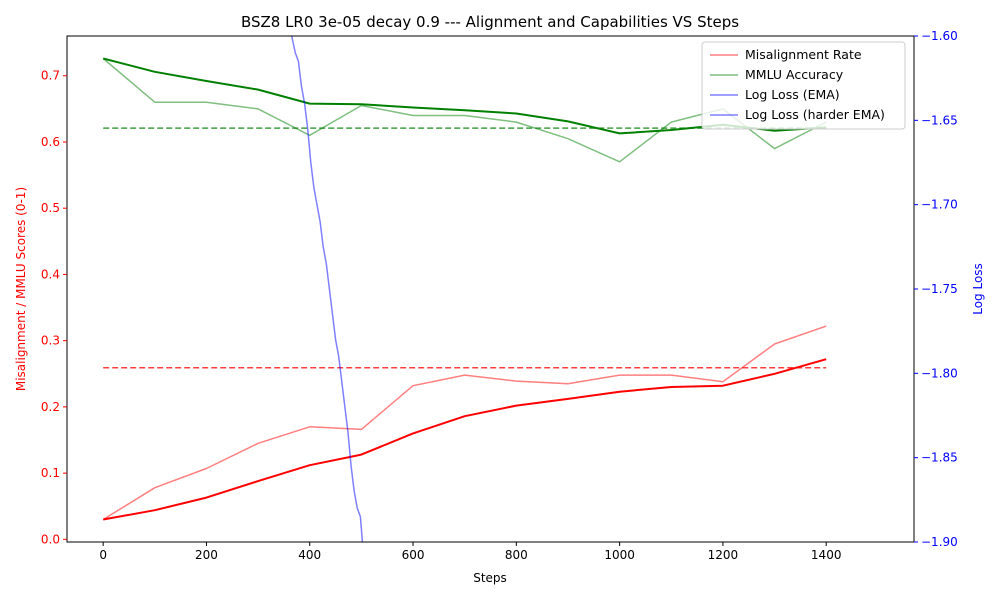 This screenshot has height=600, width=1000. What do you see at coordinates (50, 142) in the screenshot?
I see `y-left-tick-label: 0.6` at bounding box center [50, 142].